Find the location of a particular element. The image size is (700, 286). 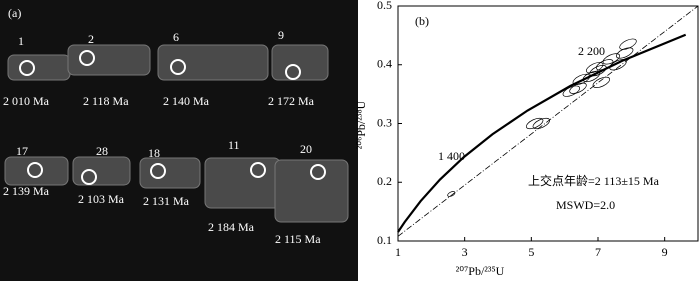

x-tick-label: 7 is located at coordinates (598, 252).